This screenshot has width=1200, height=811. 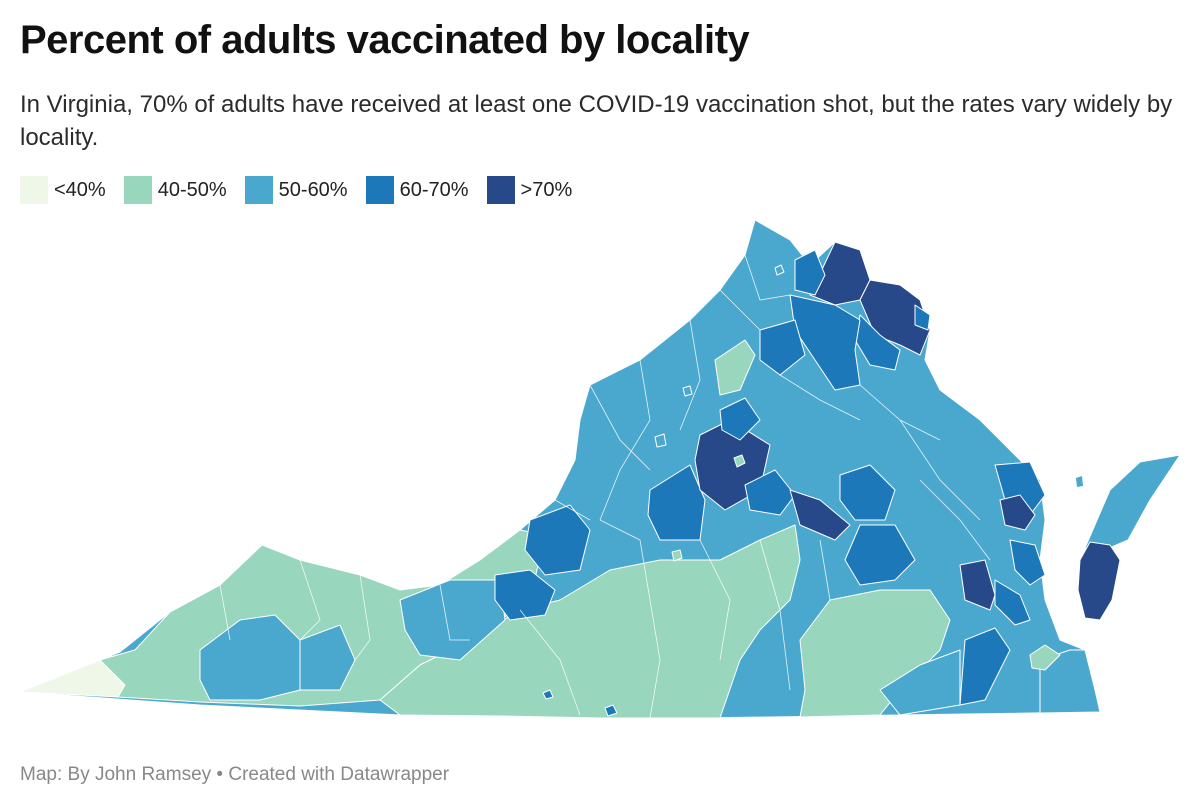 I want to click on region-greene, so click(x=740, y=419).